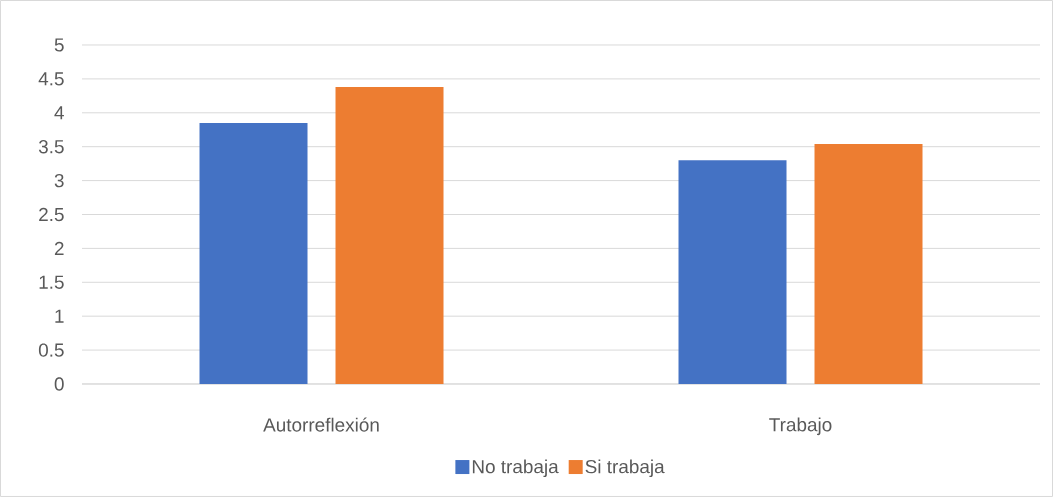 Image resolution: width=1053 pixels, height=497 pixels. I want to click on y-tick-label: 4, so click(59, 113).